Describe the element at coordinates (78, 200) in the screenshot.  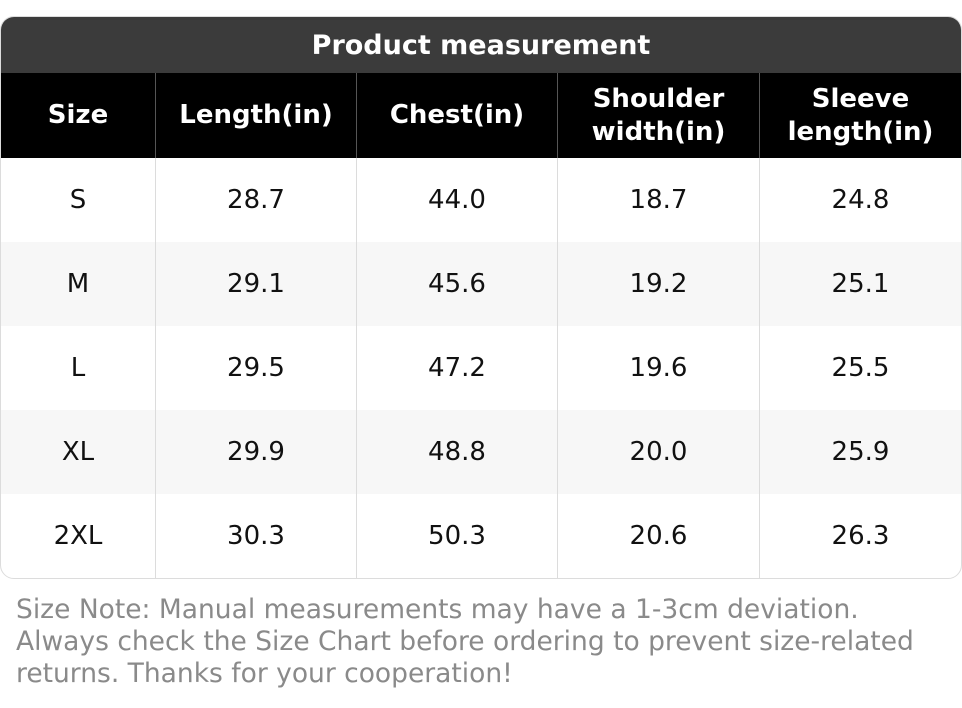
I see `table-cell: S` at that location.